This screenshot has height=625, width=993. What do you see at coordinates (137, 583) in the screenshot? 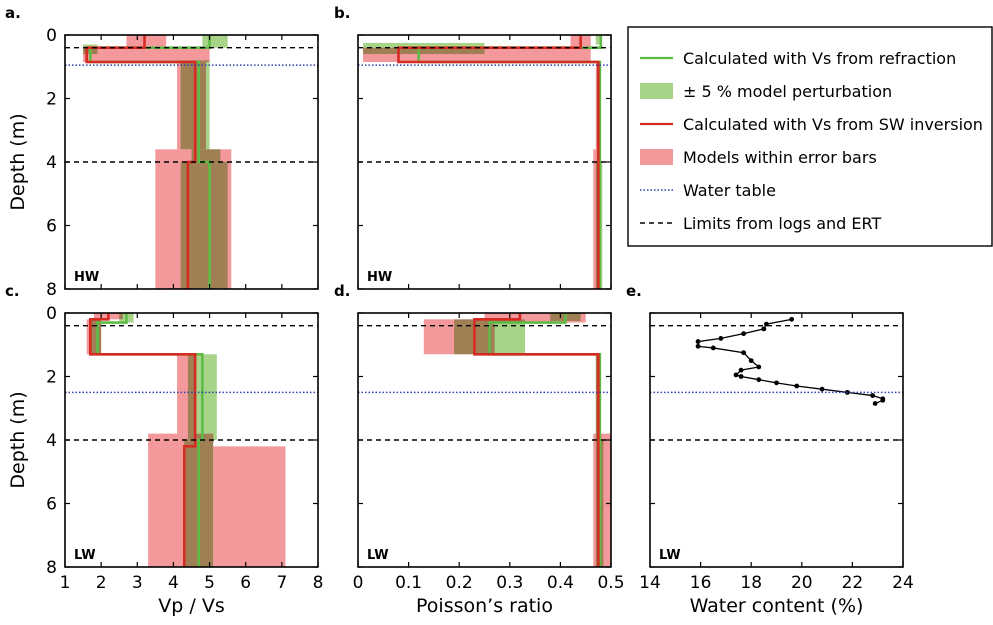
I see `x-tick-label: 3` at bounding box center [137, 583].